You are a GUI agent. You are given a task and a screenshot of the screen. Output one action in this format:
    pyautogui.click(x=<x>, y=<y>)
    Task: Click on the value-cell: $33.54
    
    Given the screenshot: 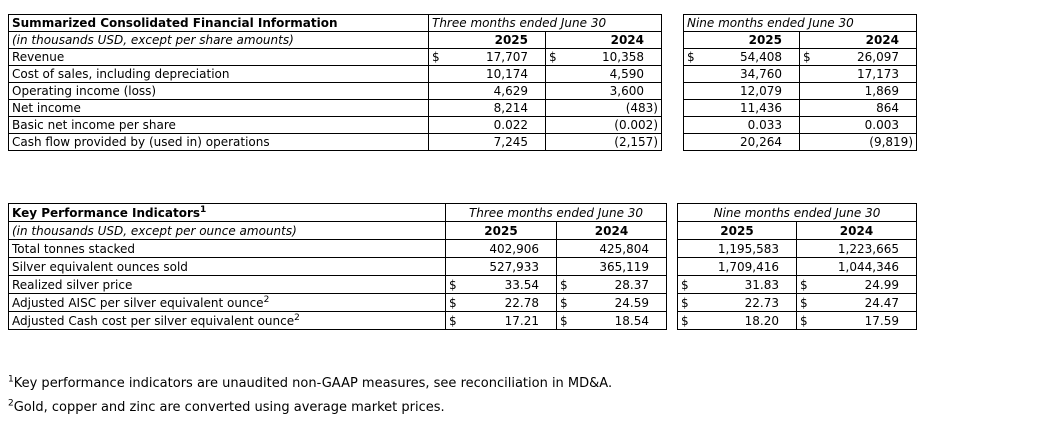 What is the action you would take?
    pyautogui.click(x=501, y=284)
    